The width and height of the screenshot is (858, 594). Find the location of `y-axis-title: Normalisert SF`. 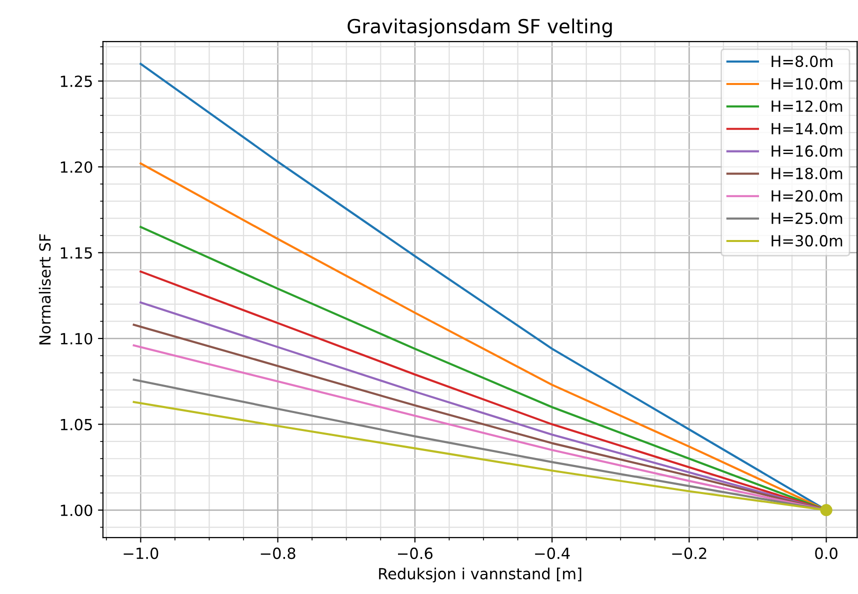

y-axis-title: Normalisert SF is located at coordinates (44, 289).